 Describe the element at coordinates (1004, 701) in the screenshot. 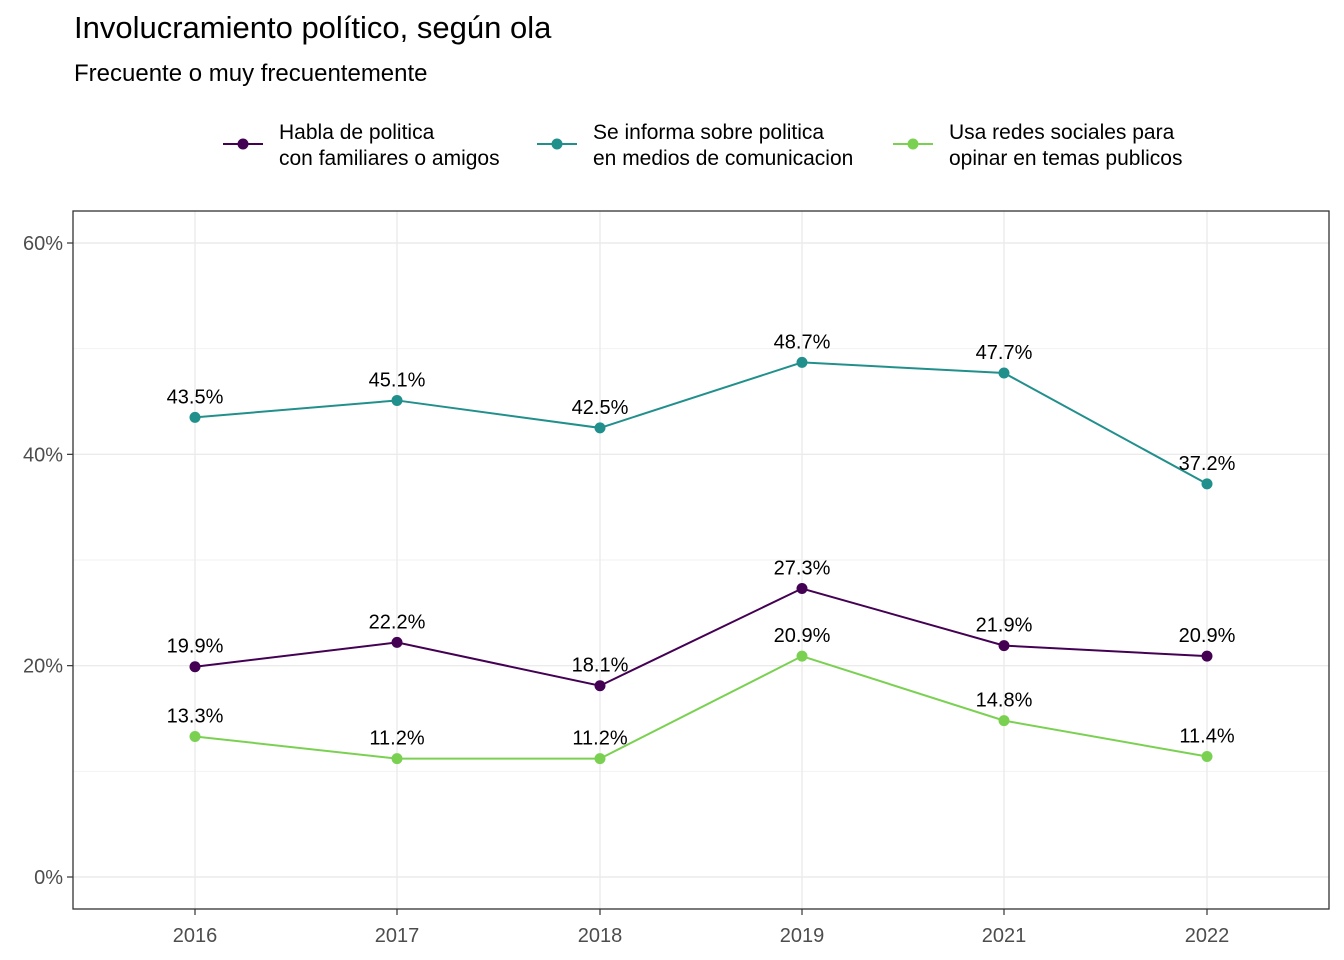

I see `data-label: 14.8%` at that location.